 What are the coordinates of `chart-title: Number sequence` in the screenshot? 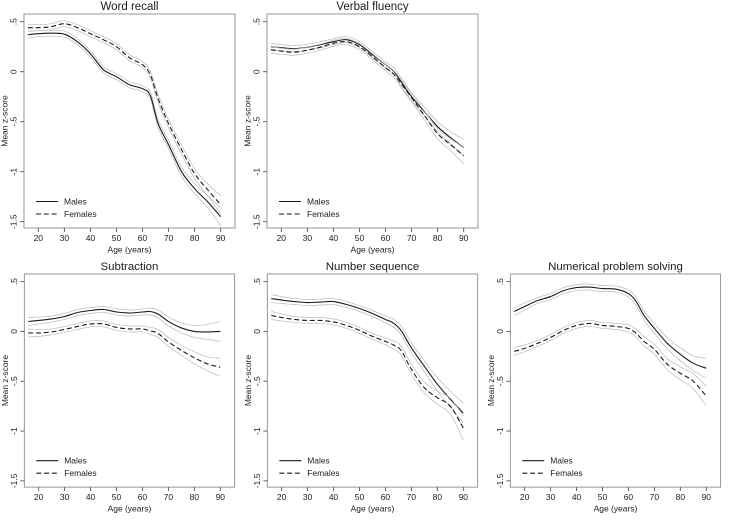 It's located at (372, 267).